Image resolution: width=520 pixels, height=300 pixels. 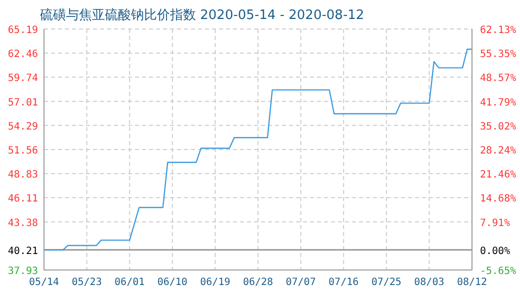 I want to click on x-tick-label: 08/03, so click(x=429, y=282).